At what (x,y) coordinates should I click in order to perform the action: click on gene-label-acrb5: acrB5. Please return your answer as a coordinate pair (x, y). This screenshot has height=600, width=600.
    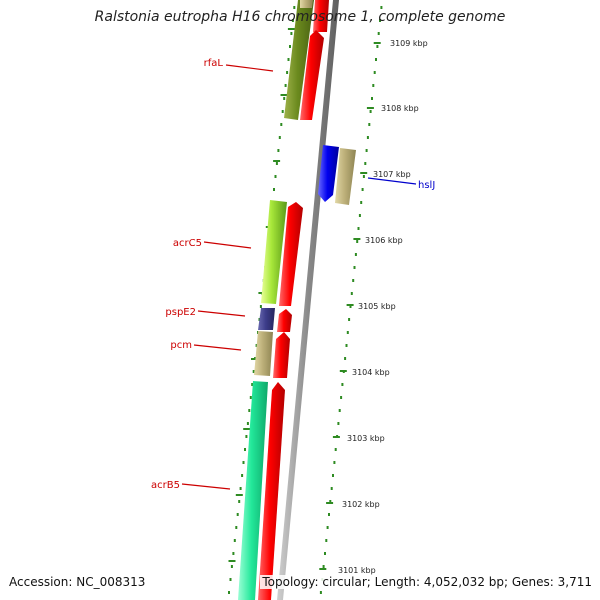
    Looking at the image, I should click on (165, 485).